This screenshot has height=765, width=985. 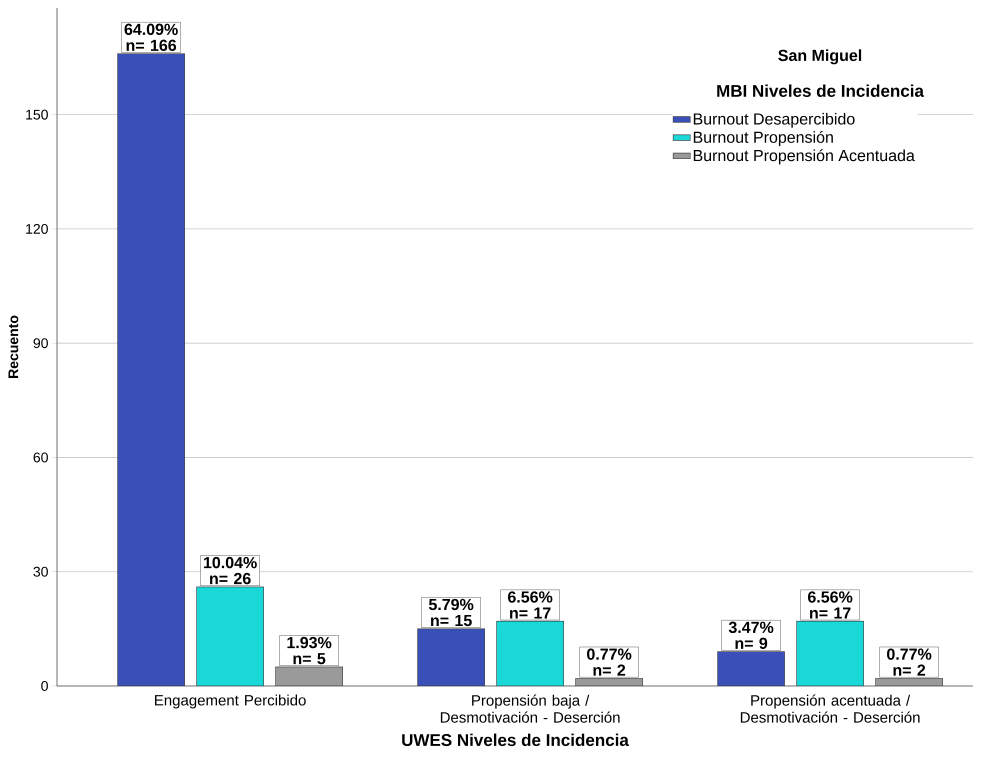 What do you see at coordinates (40, 571) in the screenshot?
I see `y-tick-label: 30` at bounding box center [40, 571].